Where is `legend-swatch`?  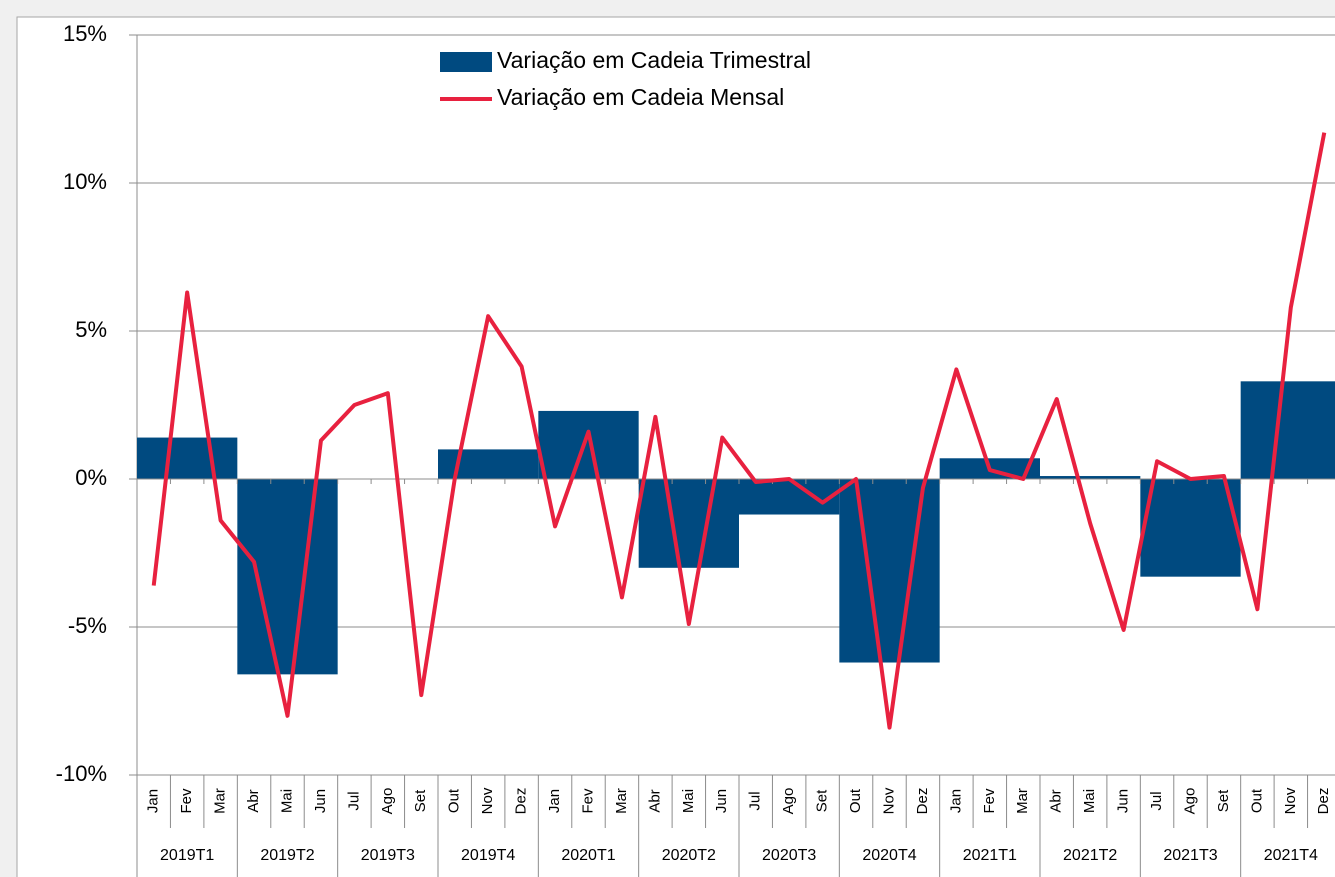
legend-swatch is located at coordinates (466, 62).